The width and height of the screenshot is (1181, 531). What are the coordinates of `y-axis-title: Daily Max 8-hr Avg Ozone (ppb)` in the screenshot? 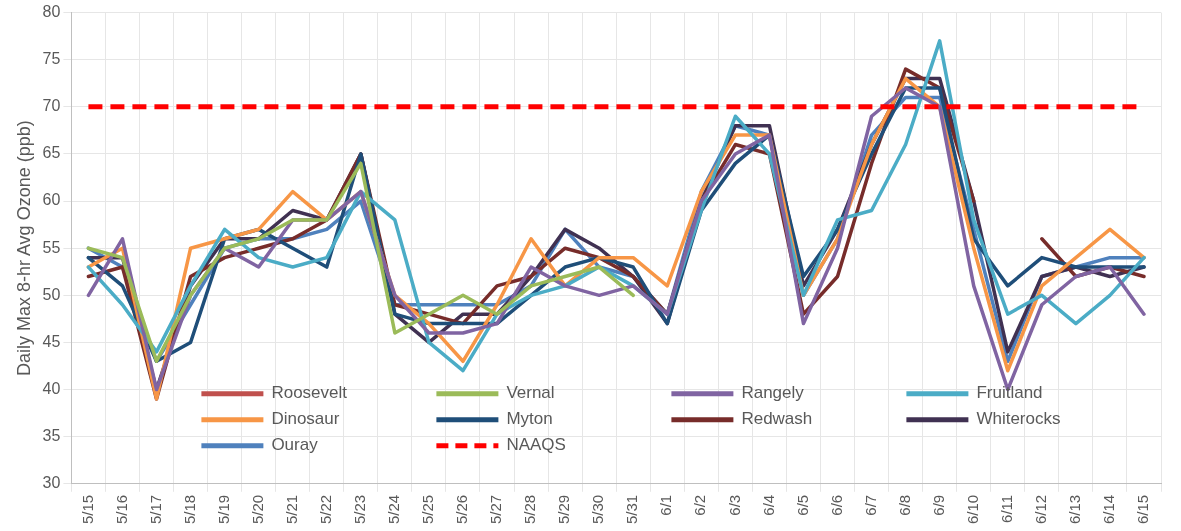 It's located at (23, 248).